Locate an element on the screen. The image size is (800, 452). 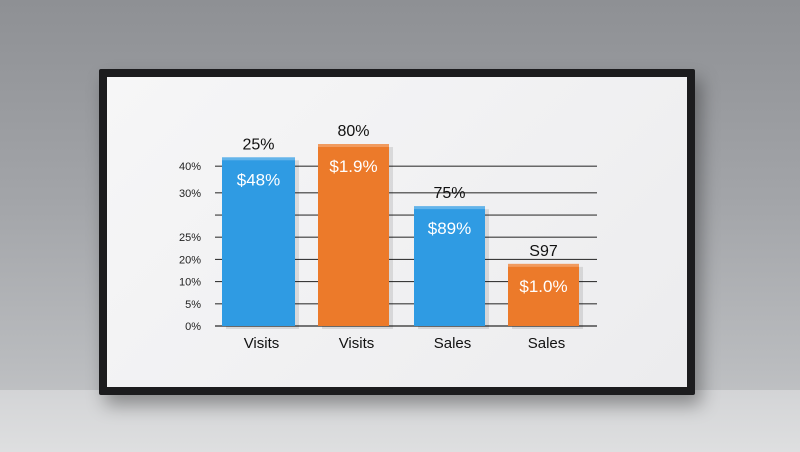
y-tick-label: 40% is located at coordinates (190, 167).